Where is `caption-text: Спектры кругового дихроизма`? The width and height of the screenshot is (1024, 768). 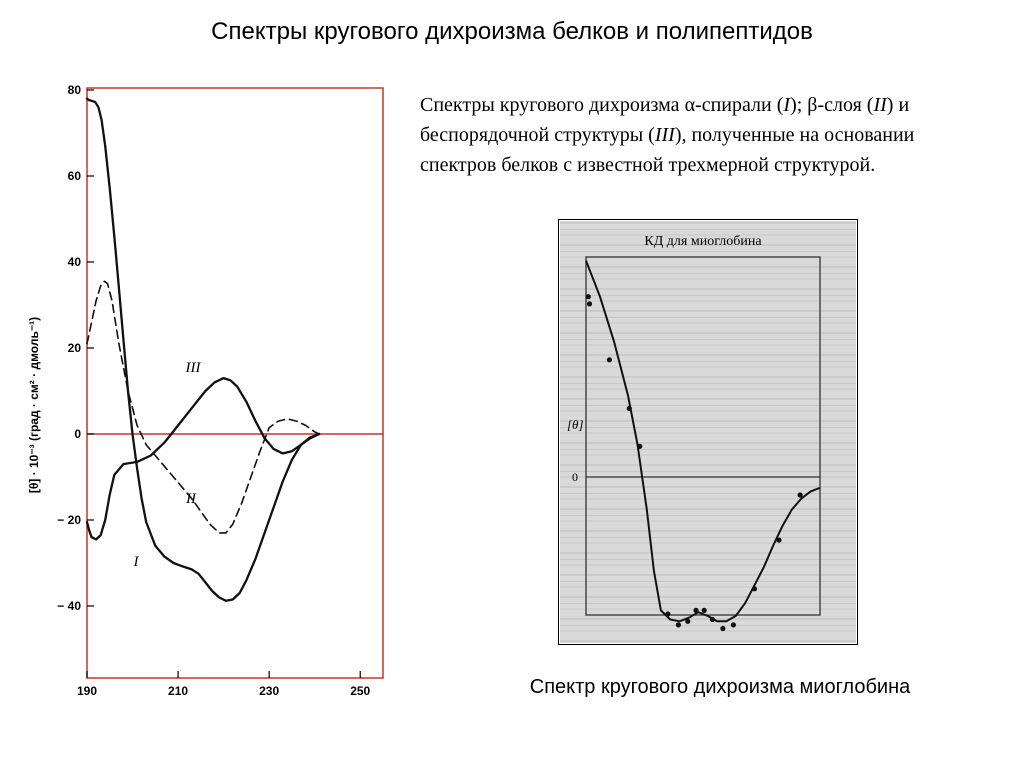 caption-text: Спектры кругового дихроизма is located at coordinates (552, 105).